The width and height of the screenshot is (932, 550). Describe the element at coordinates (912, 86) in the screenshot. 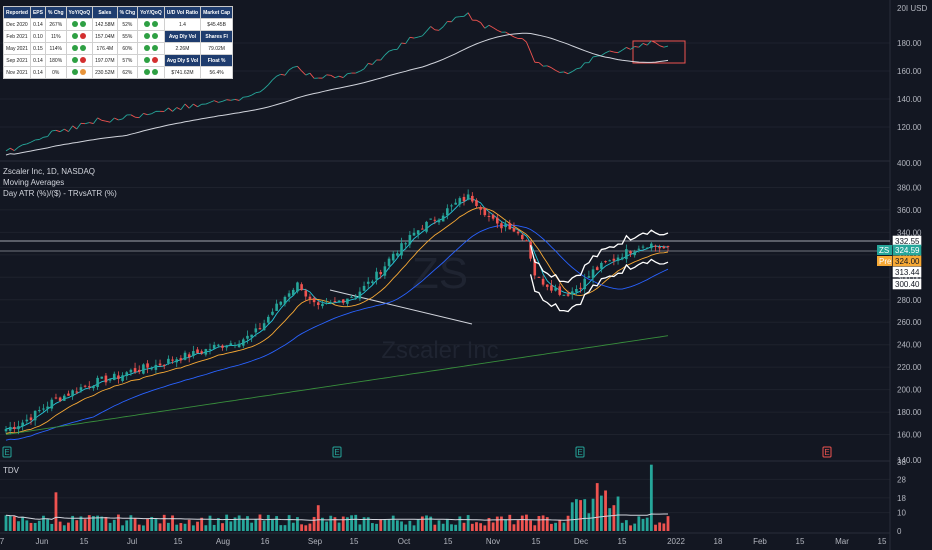

I see `rs-price-axis: 120.00 140.00 160.00 180.00 20I USD 400.00` at that location.